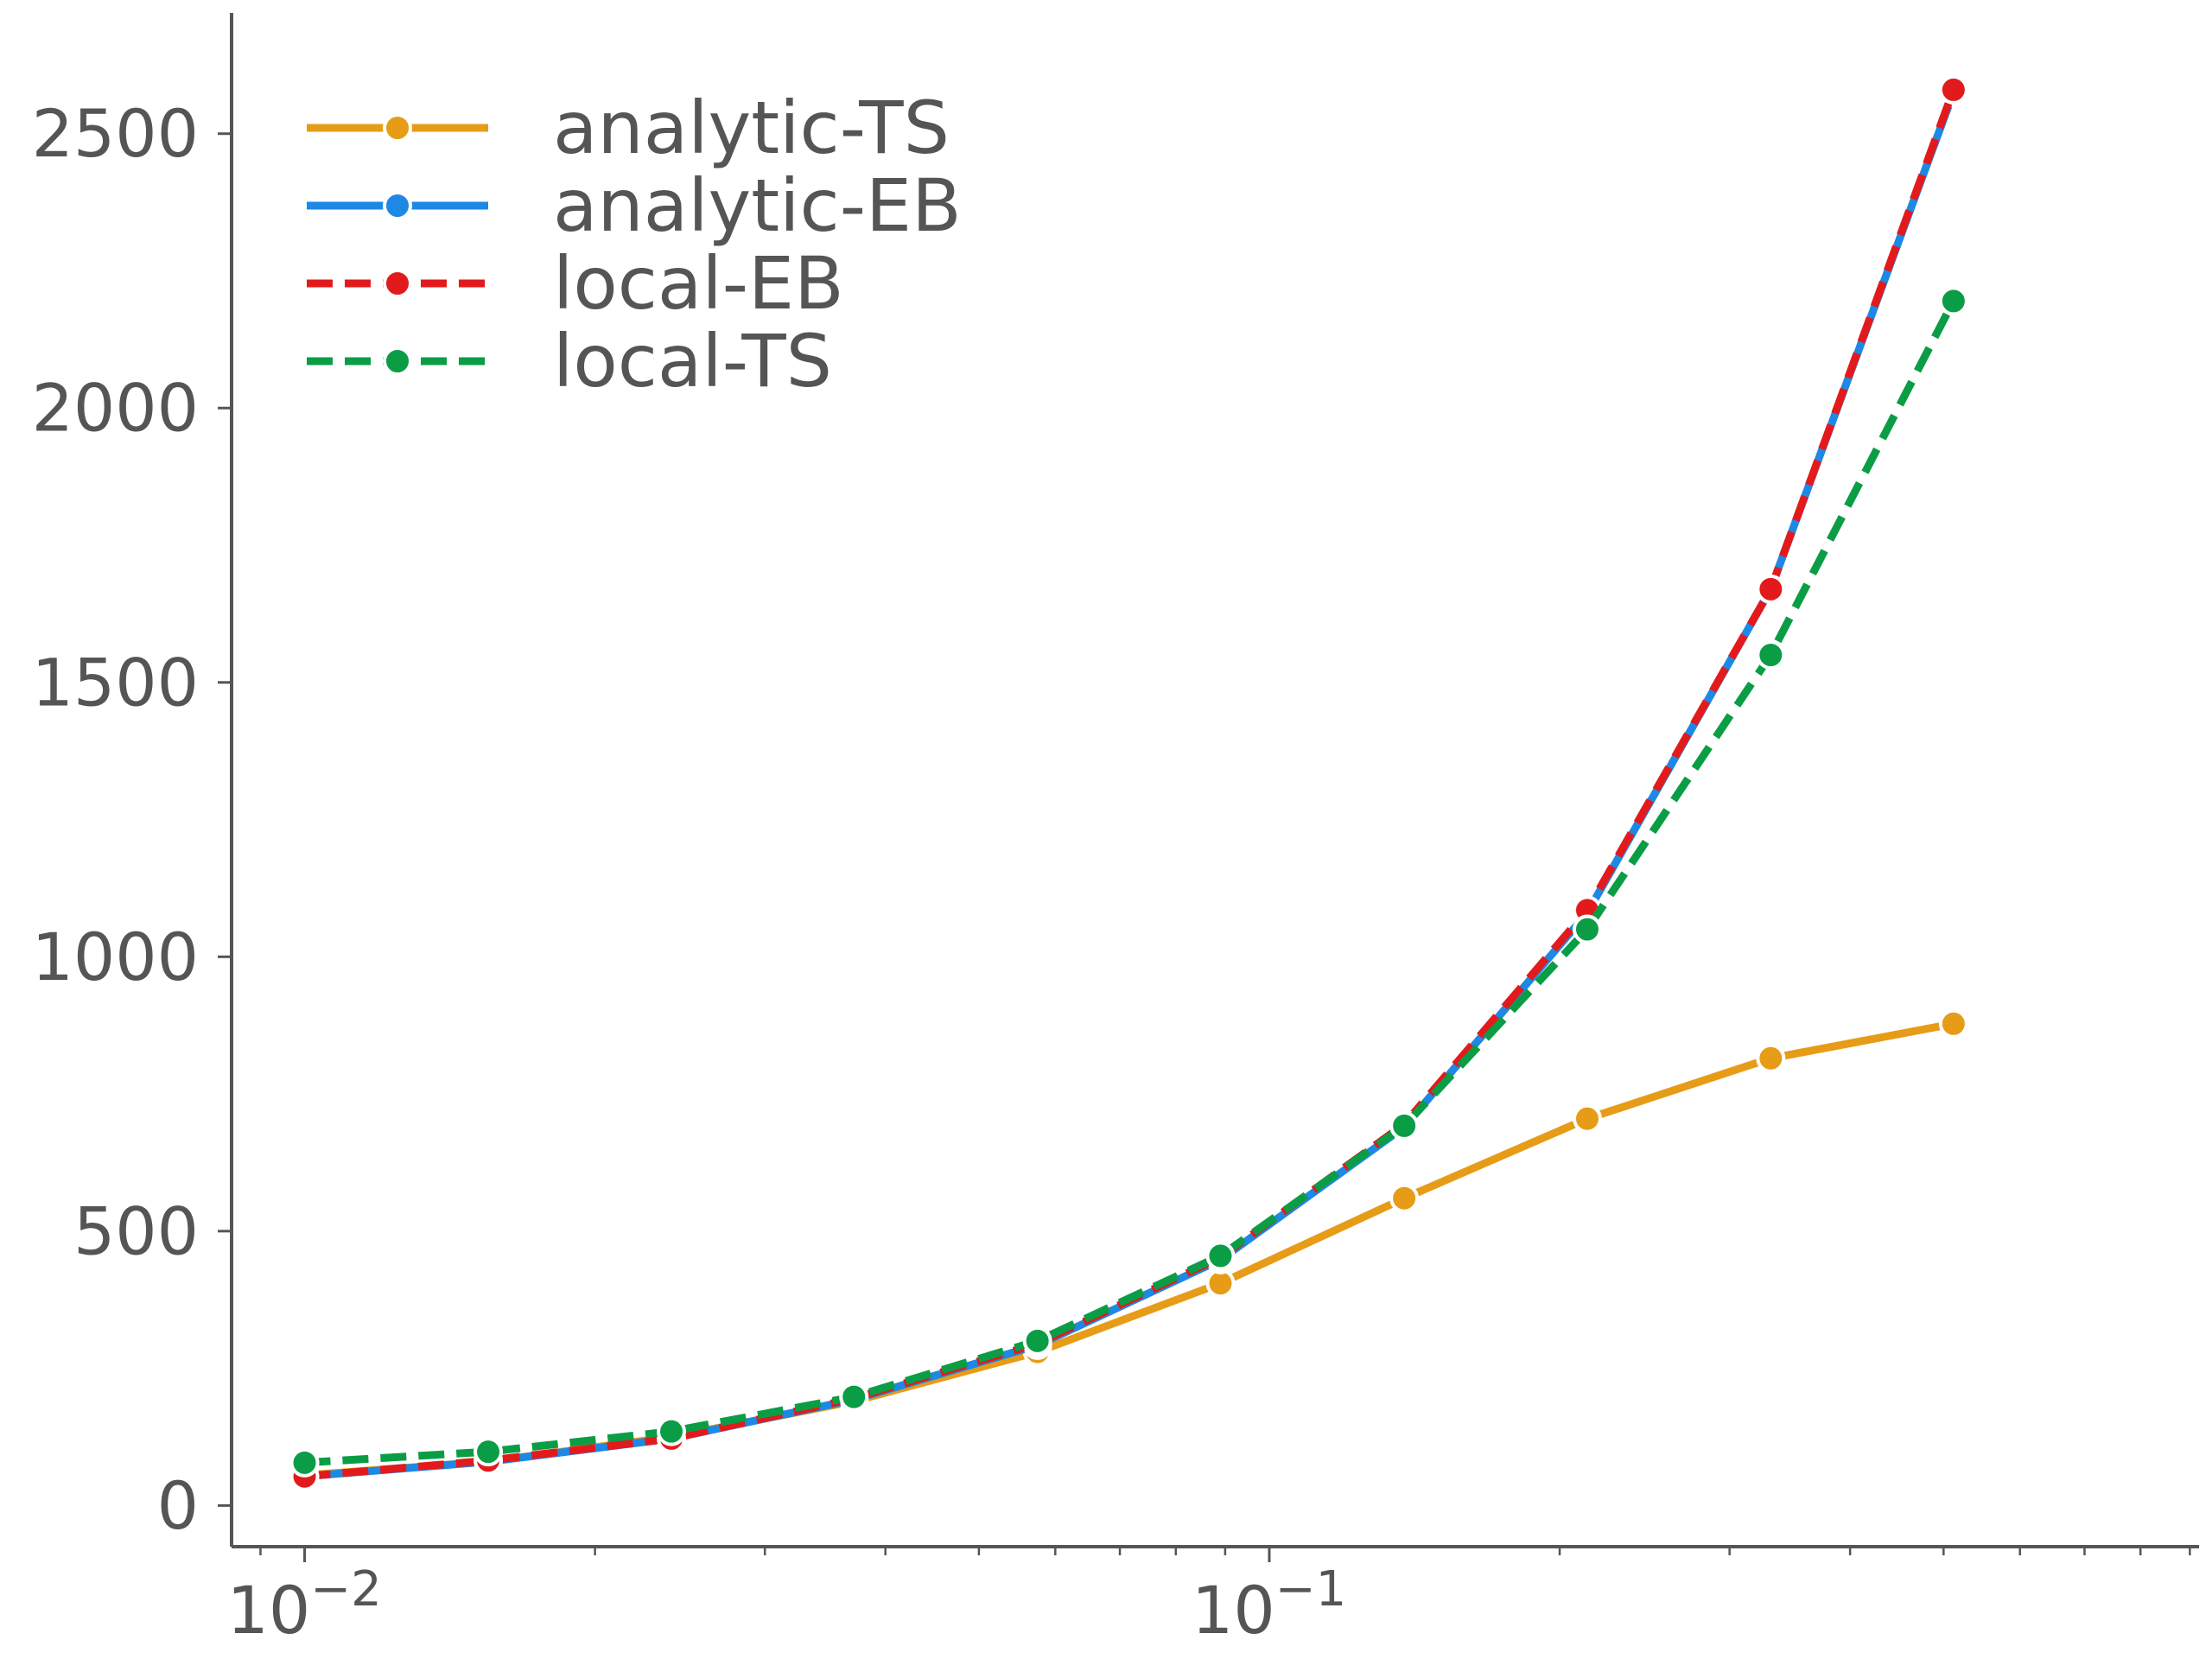  I want to click on legend-item: analytic-TS, so click(628, 128).